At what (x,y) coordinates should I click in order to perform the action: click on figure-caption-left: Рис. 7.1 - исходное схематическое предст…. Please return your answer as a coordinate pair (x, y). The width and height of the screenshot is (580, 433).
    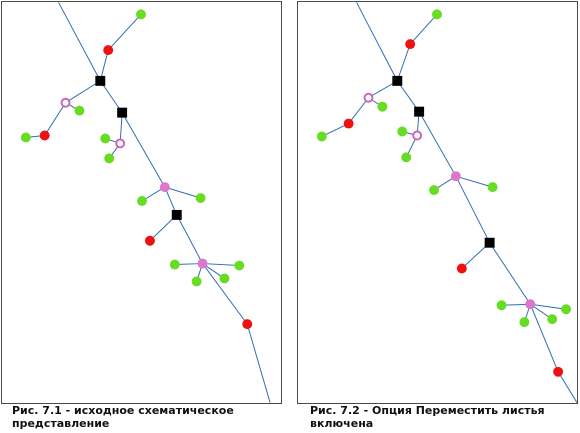
    Looking at the image, I should click on (123, 417).